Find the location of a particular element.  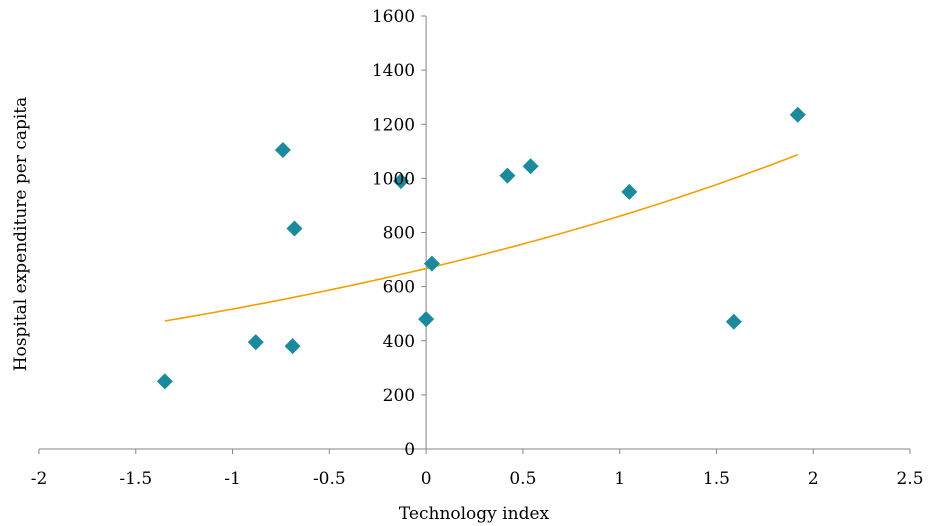

x-tick-label: 2.5 is located at coordinates (909, 479).